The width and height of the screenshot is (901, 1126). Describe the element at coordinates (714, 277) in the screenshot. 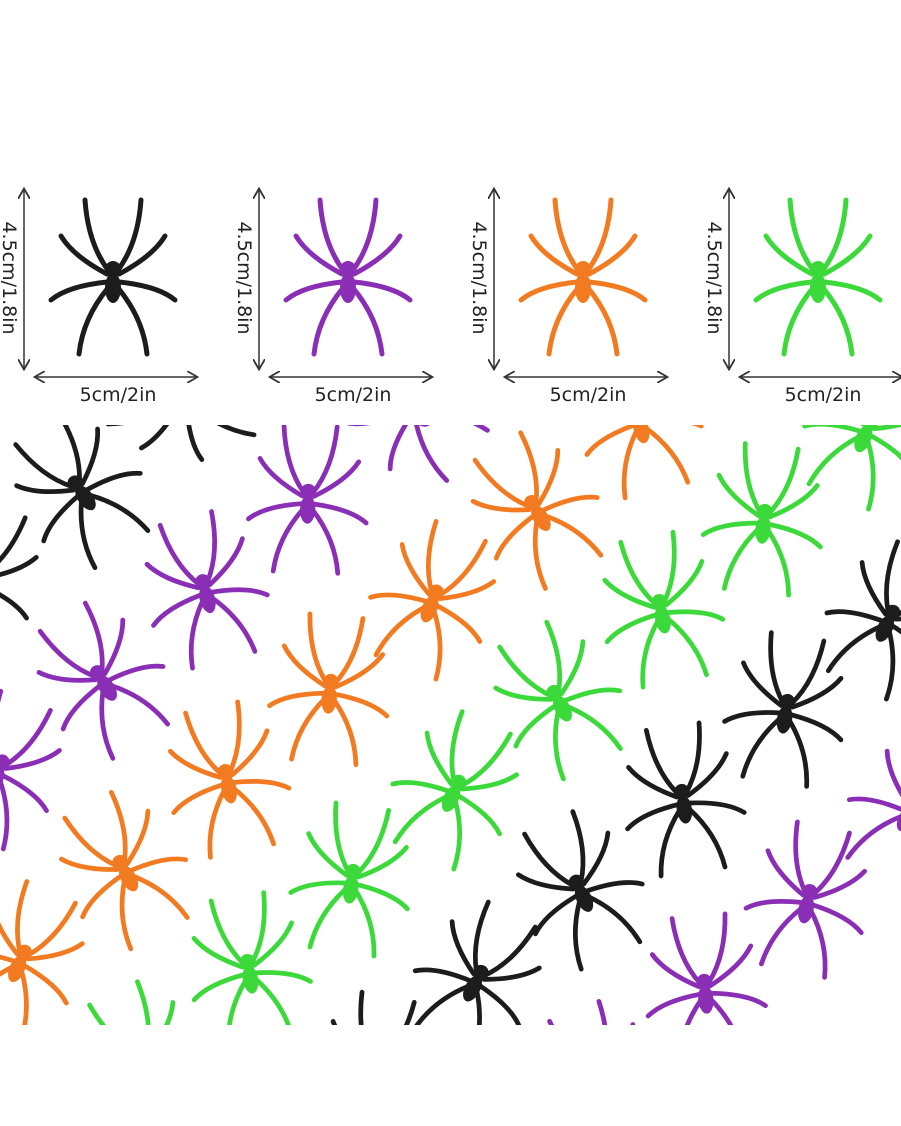

I see `height-label: 4.5cm/1.8in` at that location.